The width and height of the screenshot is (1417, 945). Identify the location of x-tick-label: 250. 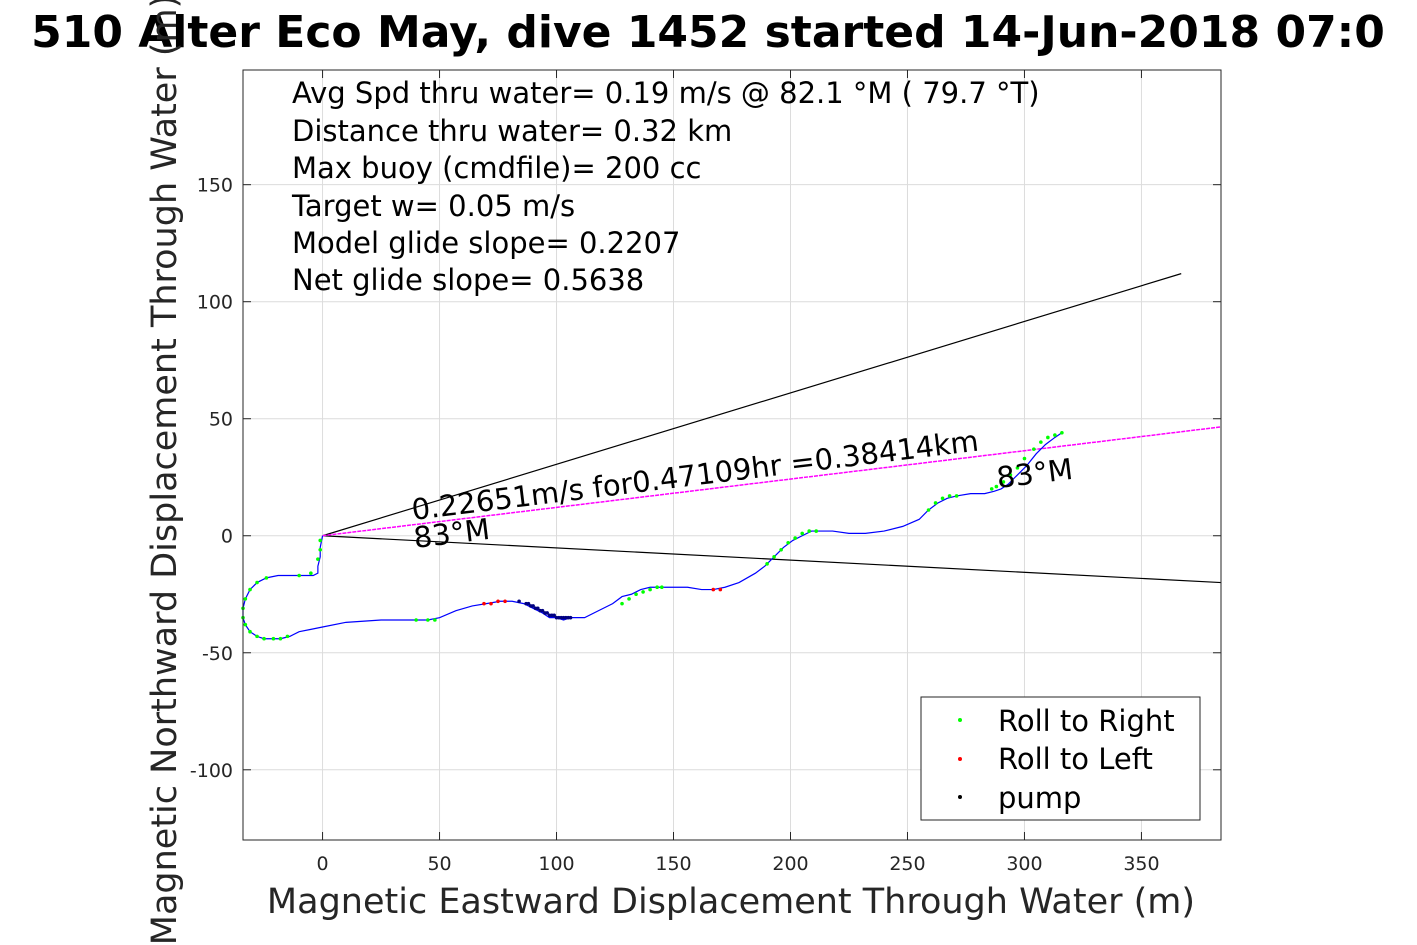
(907, 864).